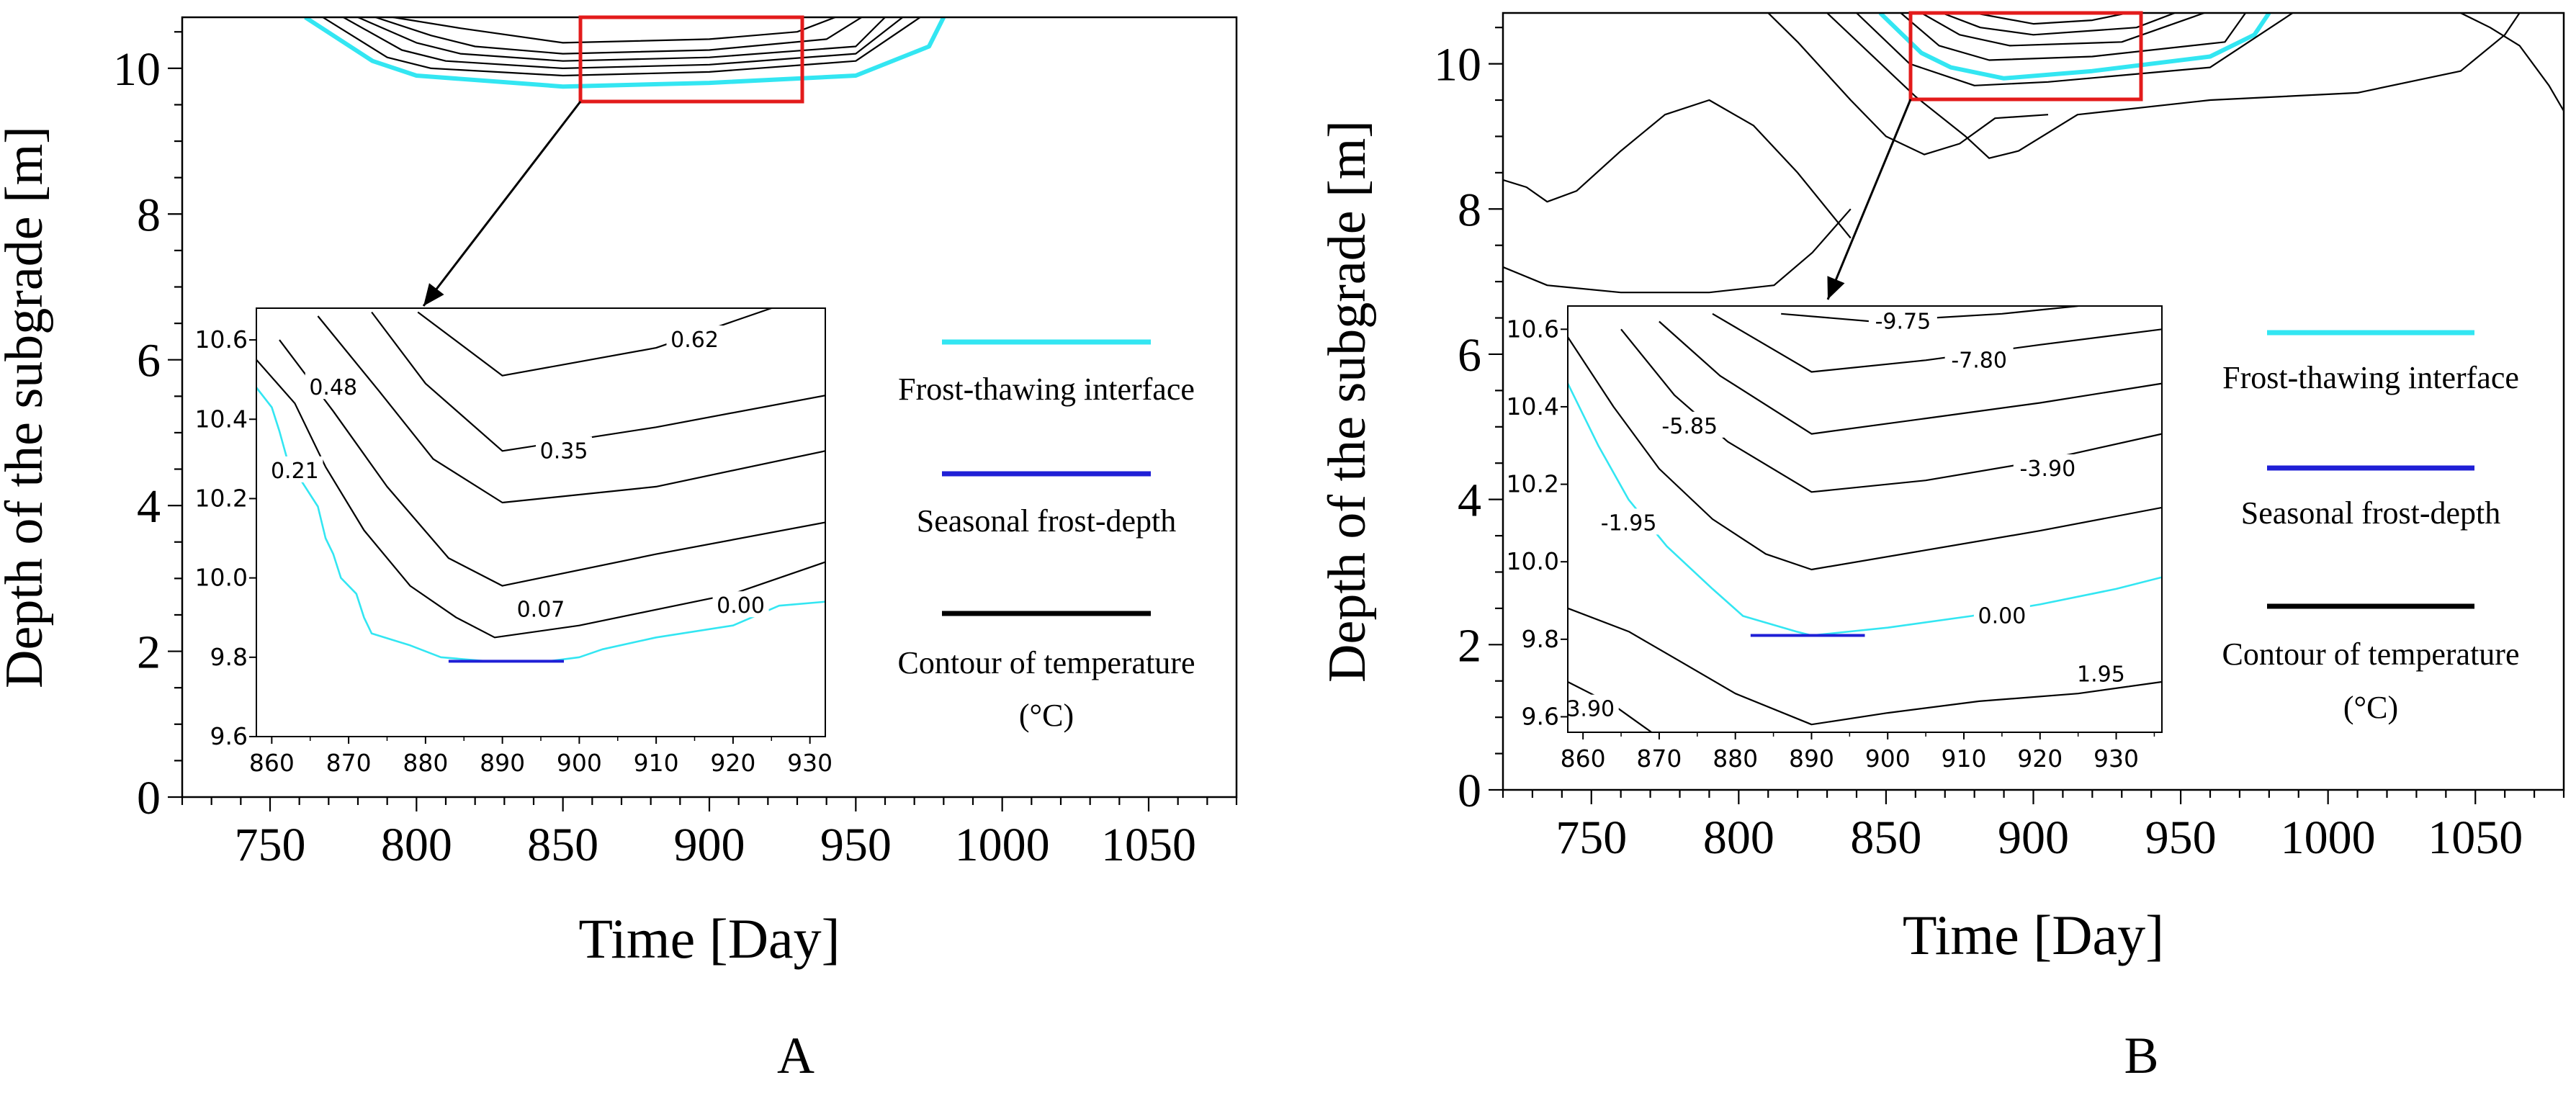  I want to click on inset-frame, so click(1865, 519).